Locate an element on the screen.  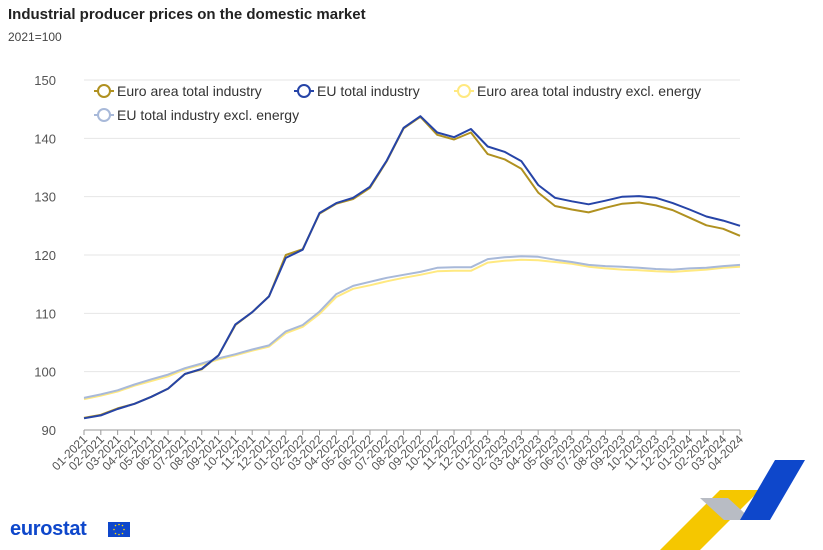
y-tick-label: 120 is located at coordinates (45, 255).